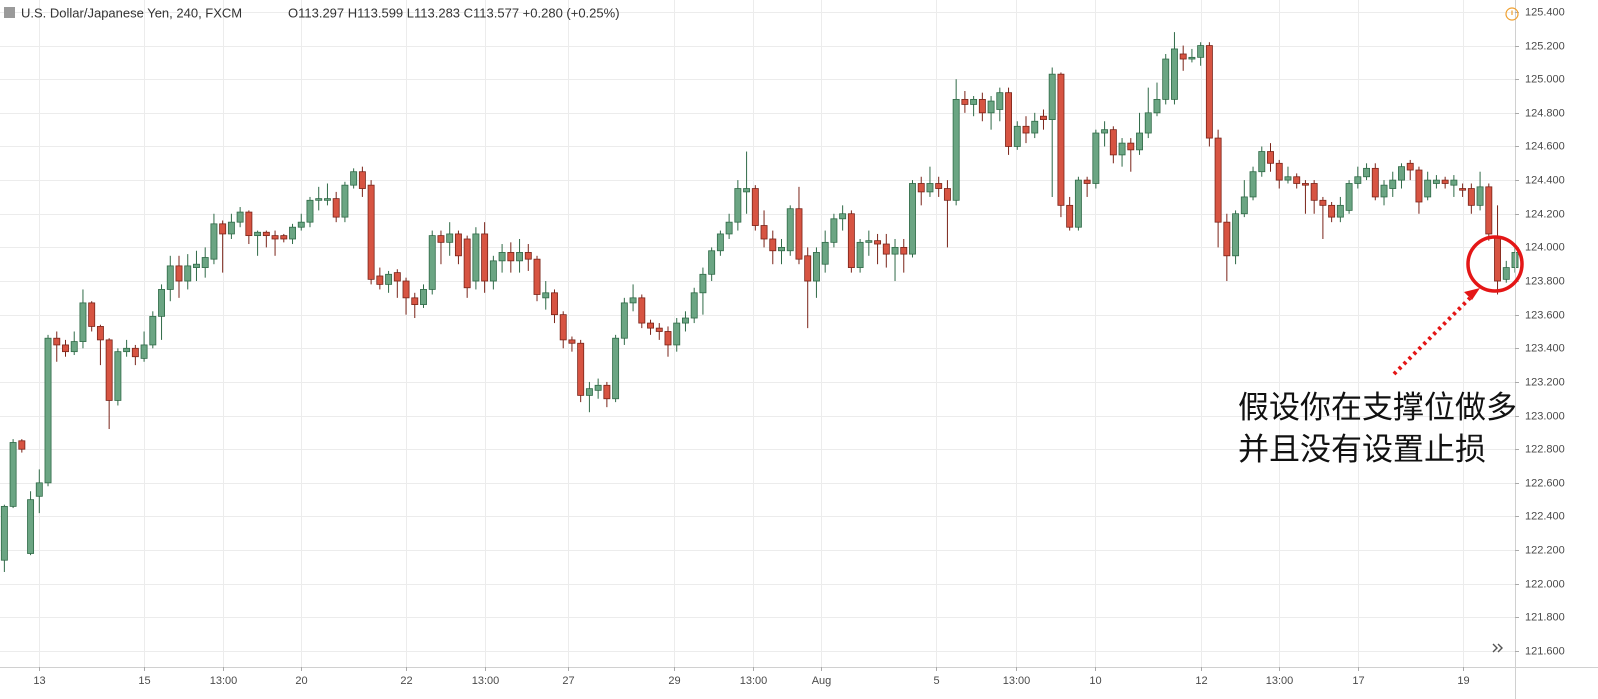  What do you see at coordinates (1545, 584) in the screenshot?
I see `y-tick-label: 122.000` at bounding box center [1545, 584].